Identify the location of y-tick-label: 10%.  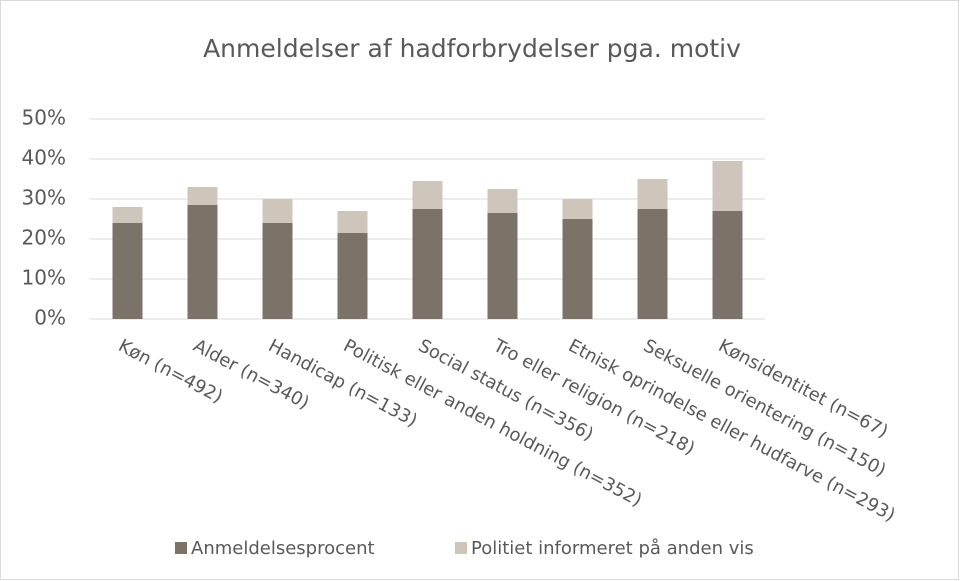
(44, 278).